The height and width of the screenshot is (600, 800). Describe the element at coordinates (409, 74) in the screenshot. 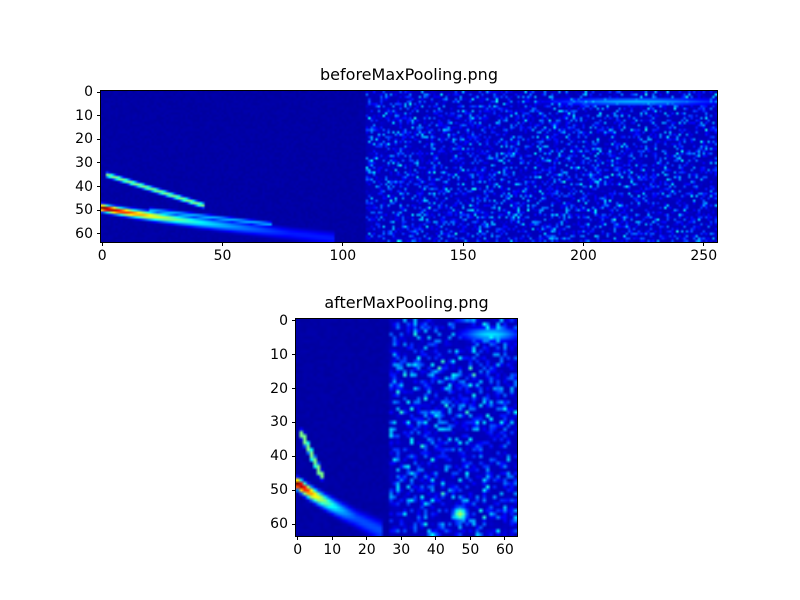

I see `chart-title: beforeMaxPooling.png` at that location.